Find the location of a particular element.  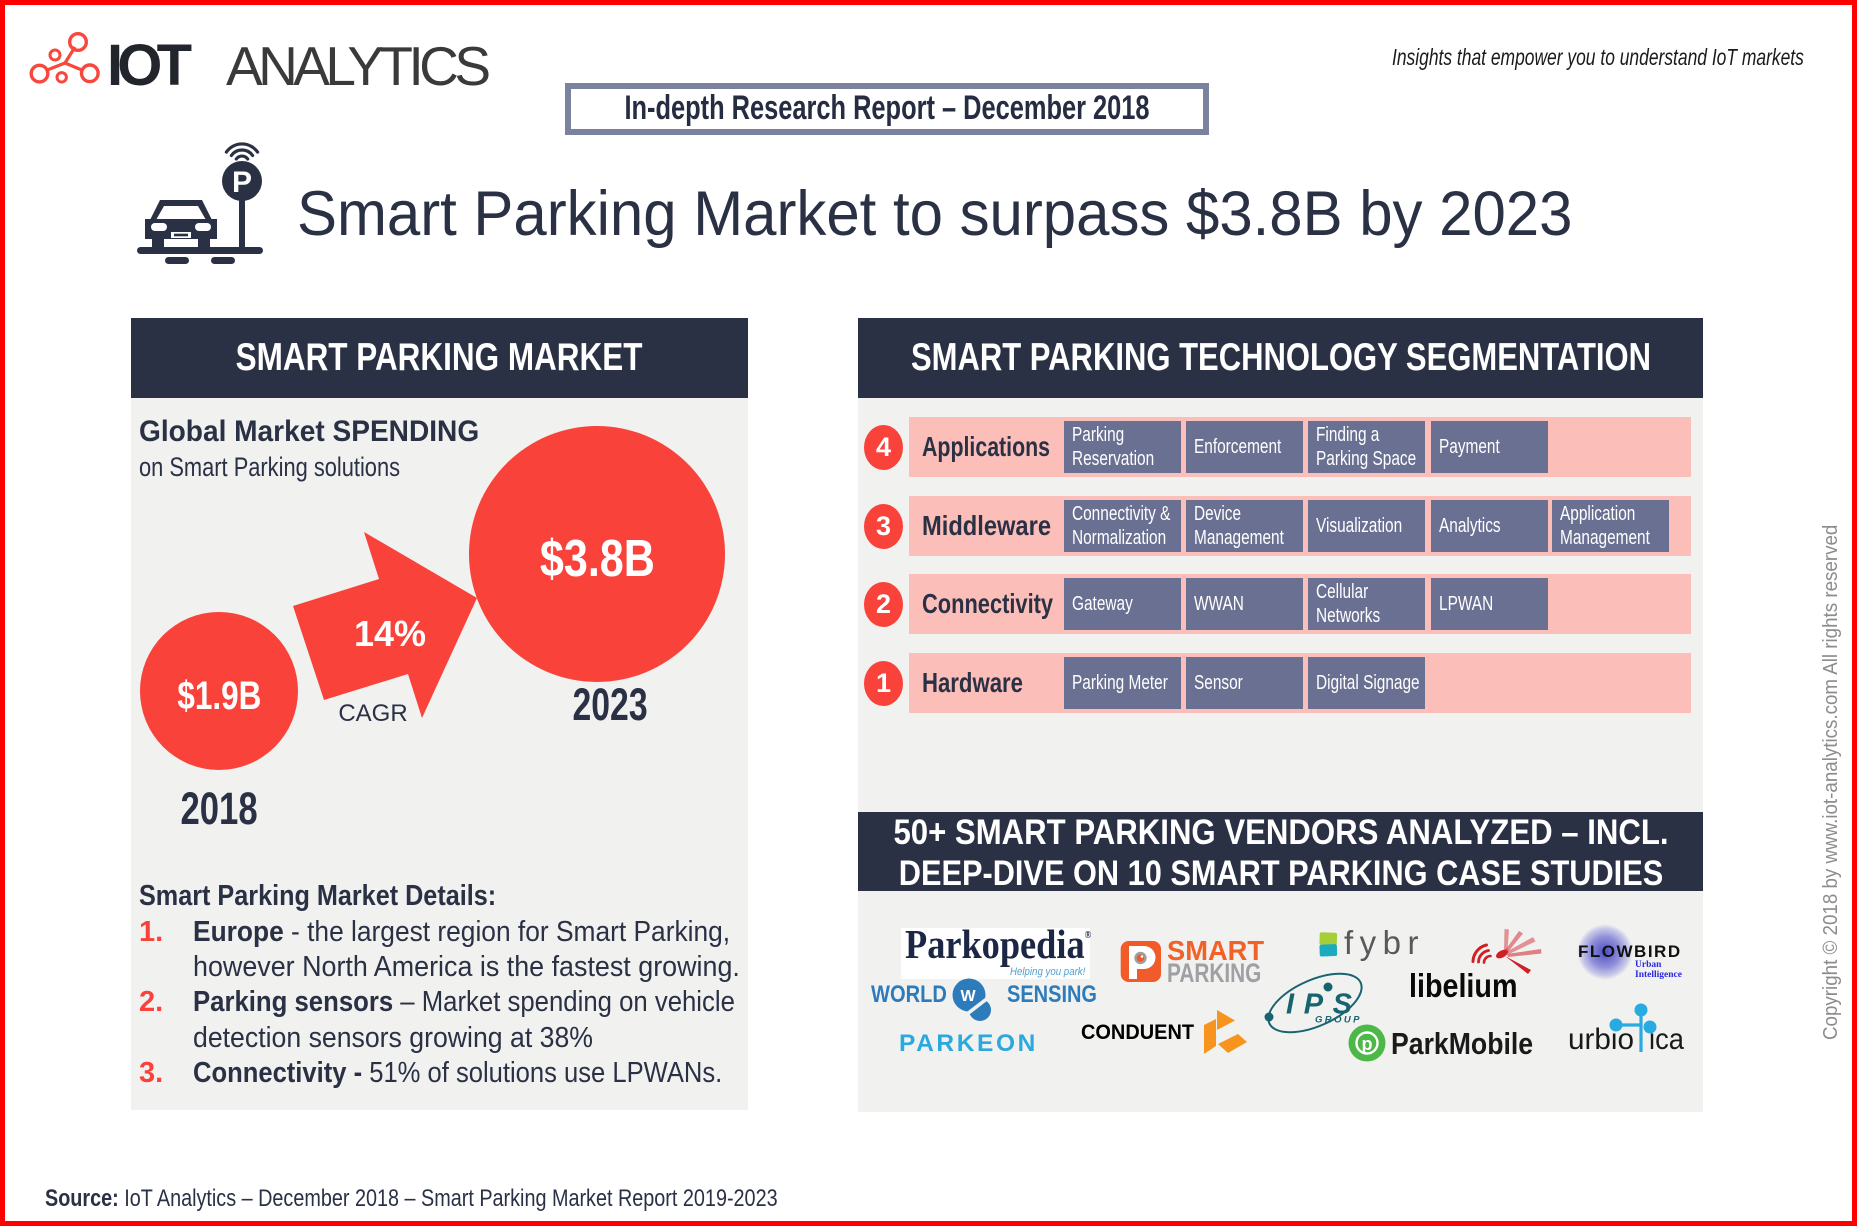

svg-text: p is located at coordinates (1367, 1044).